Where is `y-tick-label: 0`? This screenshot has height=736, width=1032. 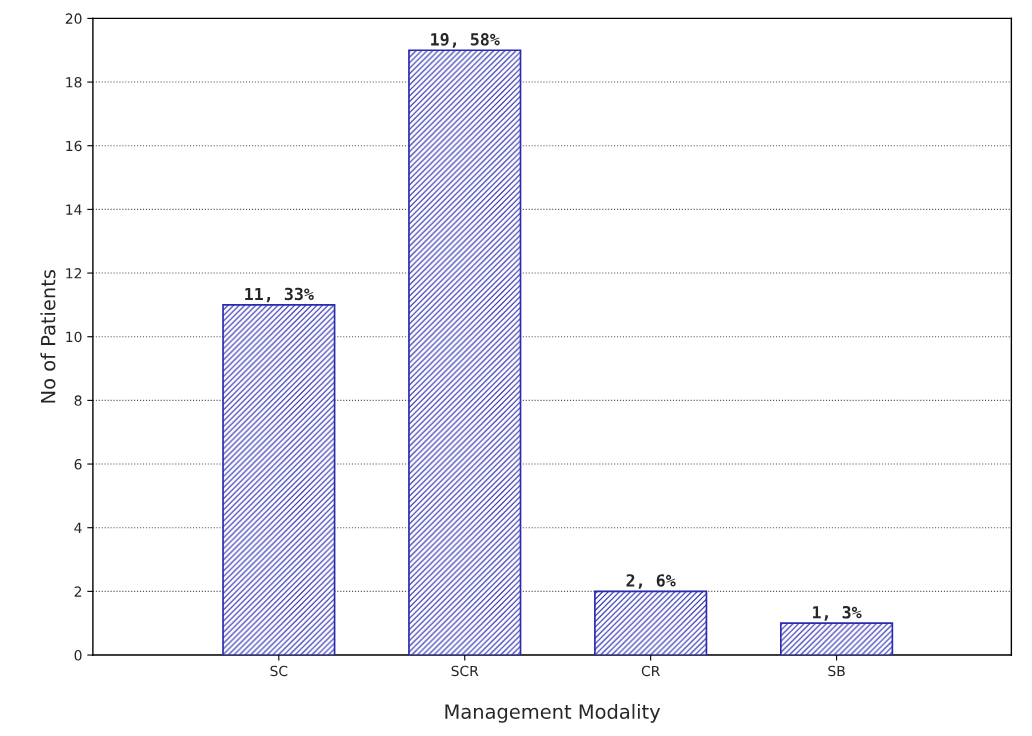 y-tick-label: 0 is located at coordinates (78, 655).